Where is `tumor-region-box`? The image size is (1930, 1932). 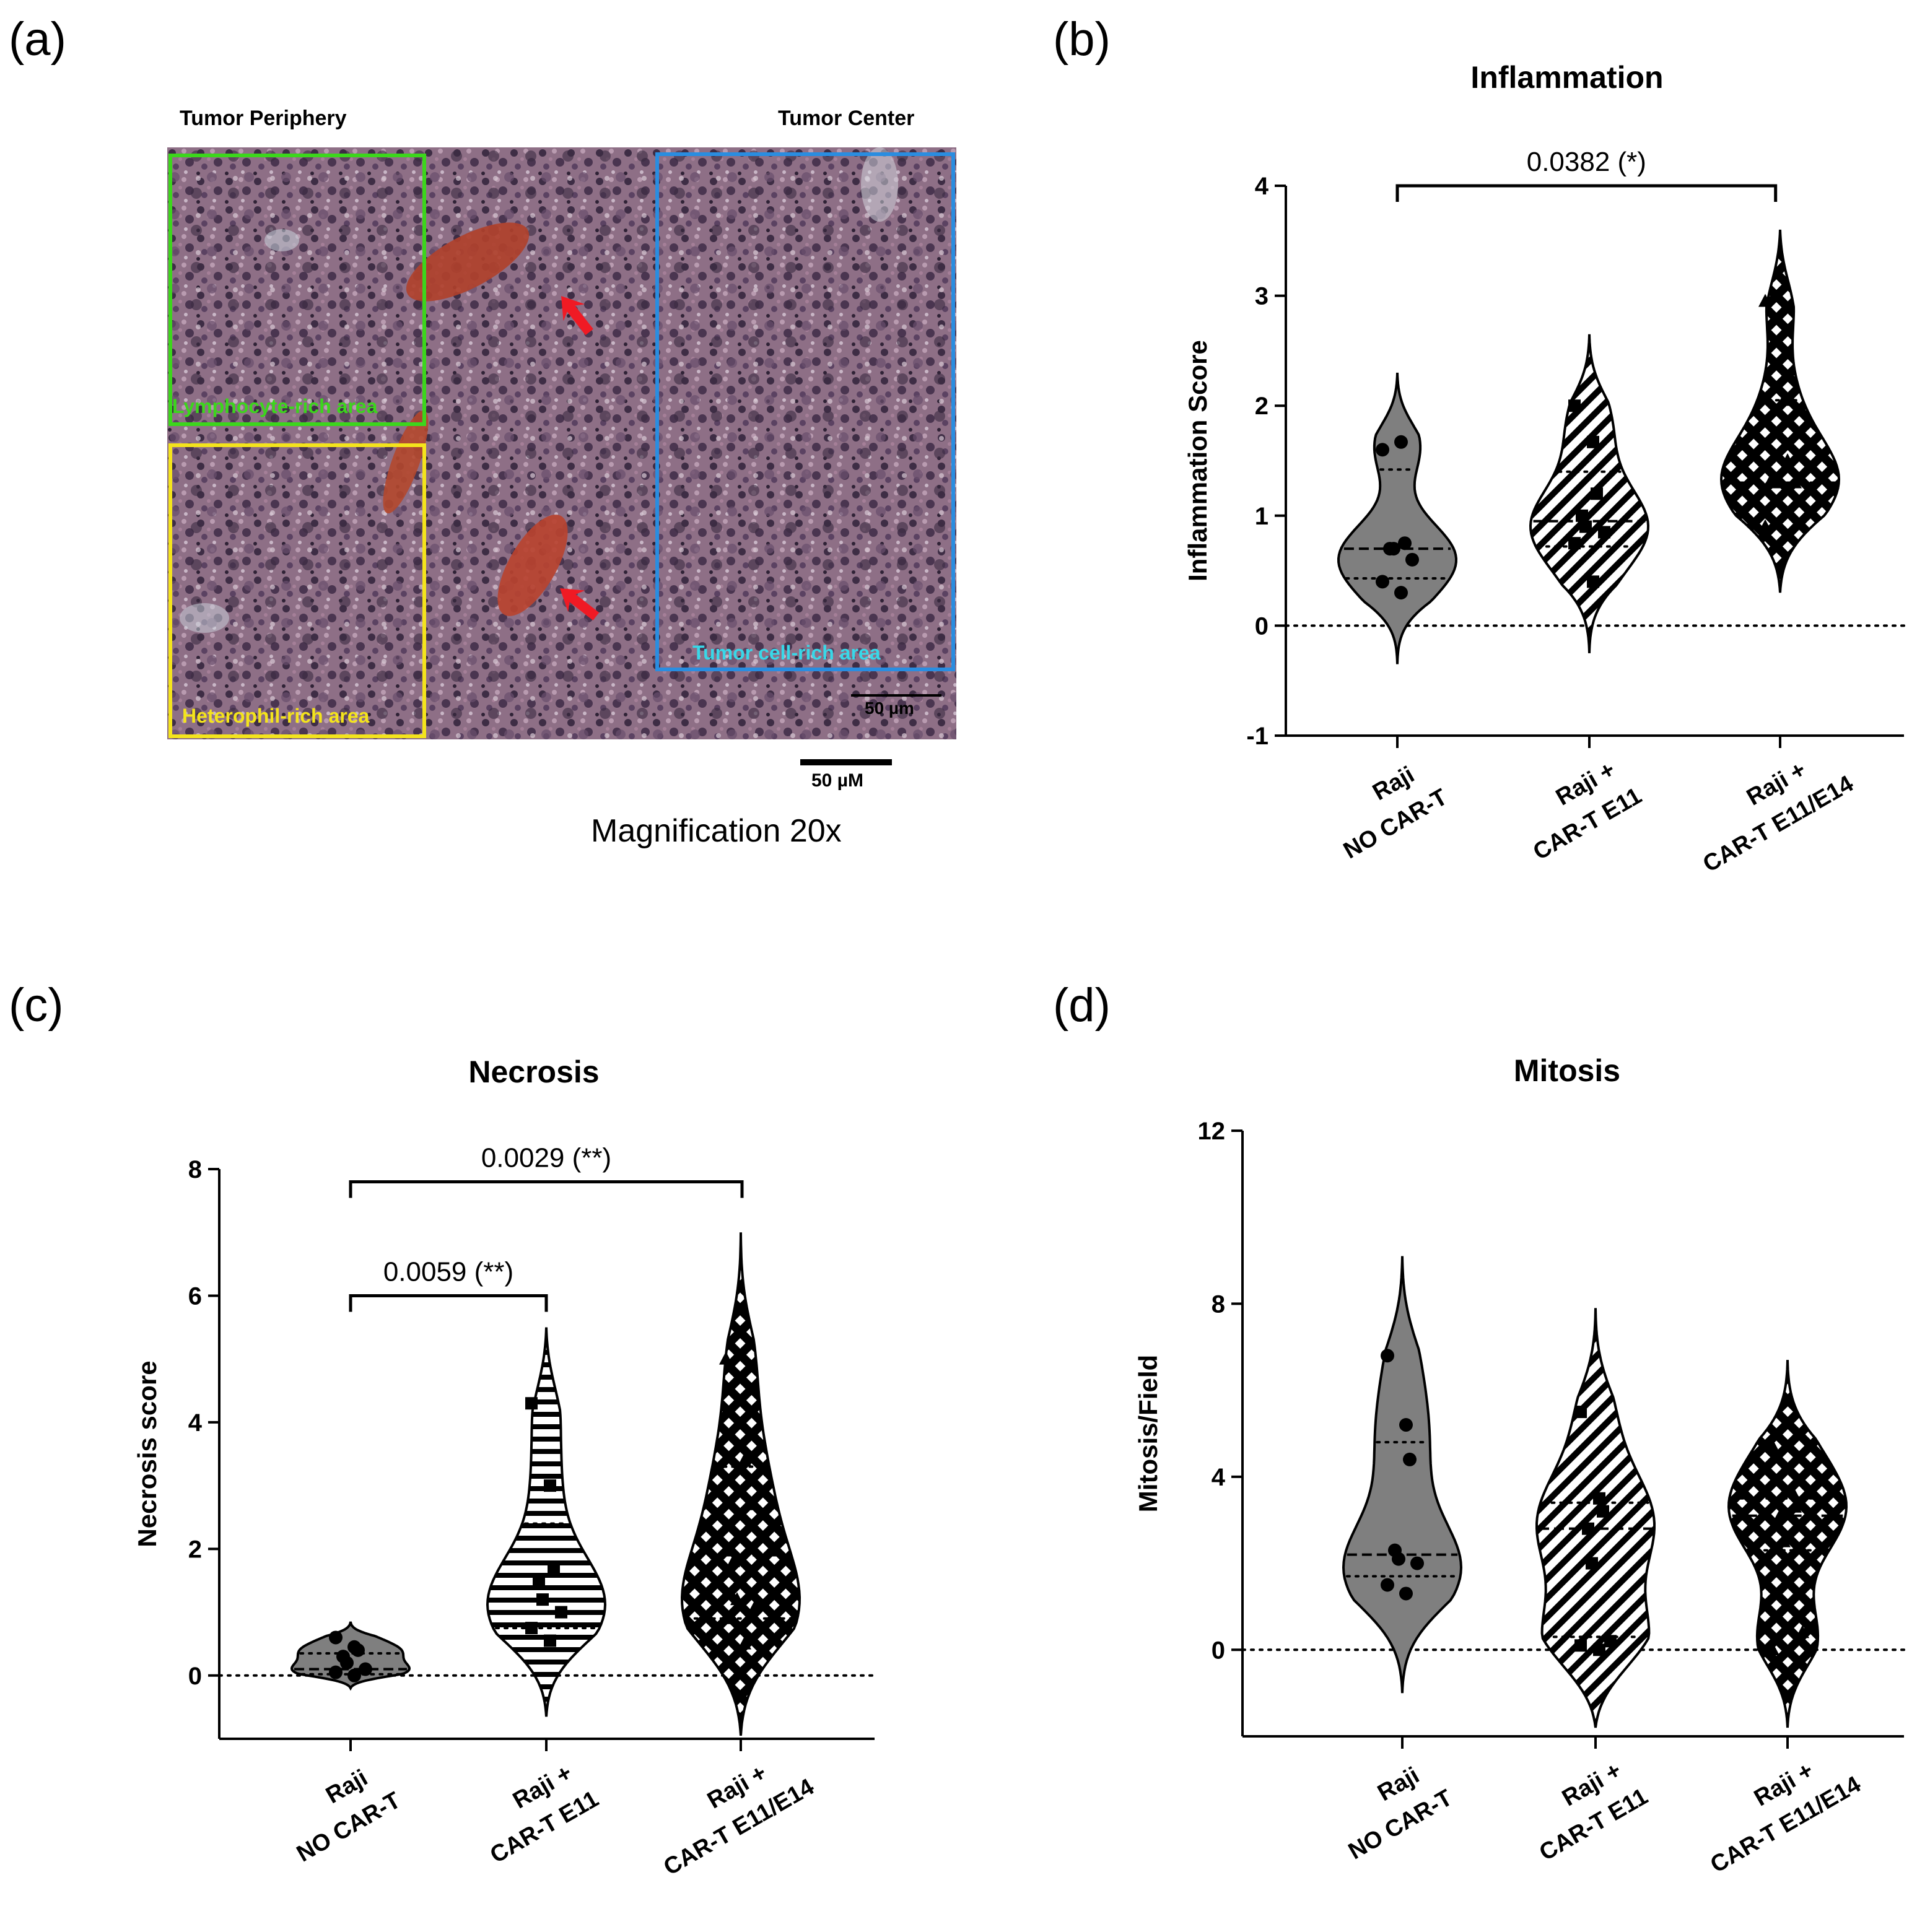
tumor-region-box is located at coordinates (805, 411).